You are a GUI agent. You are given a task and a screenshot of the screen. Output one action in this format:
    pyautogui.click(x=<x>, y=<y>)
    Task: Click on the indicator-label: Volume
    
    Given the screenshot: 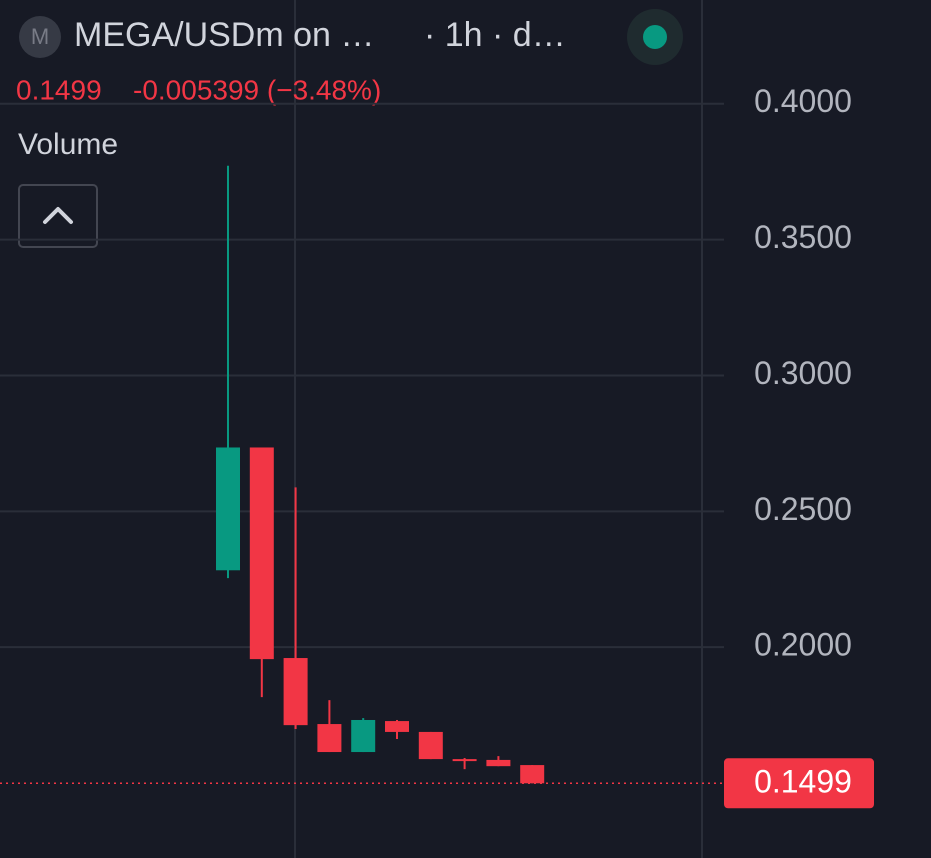 What is the action you would take?
    pyautogui.click(x=68, y=144)
    